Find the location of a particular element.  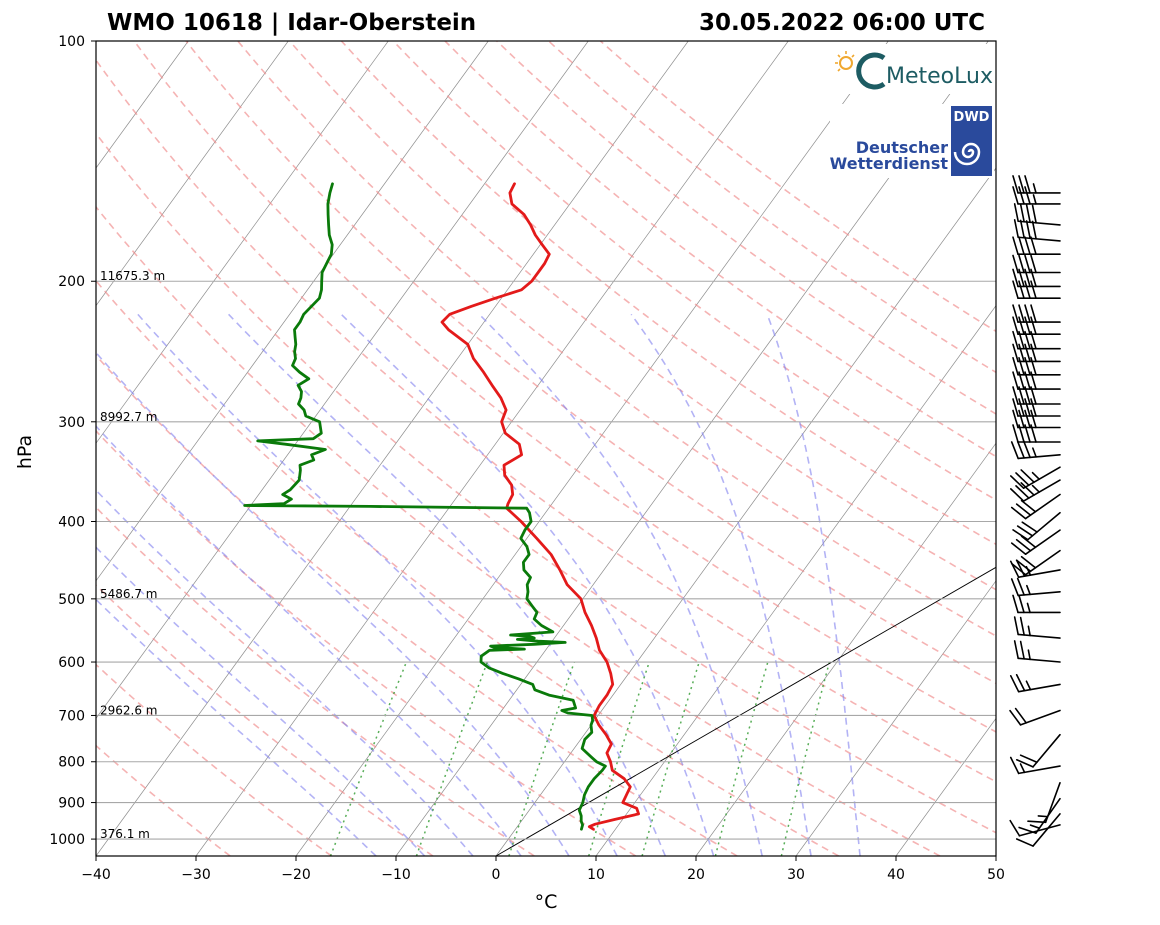

y-tick-label: 900 is located at coordinates (71, 804).